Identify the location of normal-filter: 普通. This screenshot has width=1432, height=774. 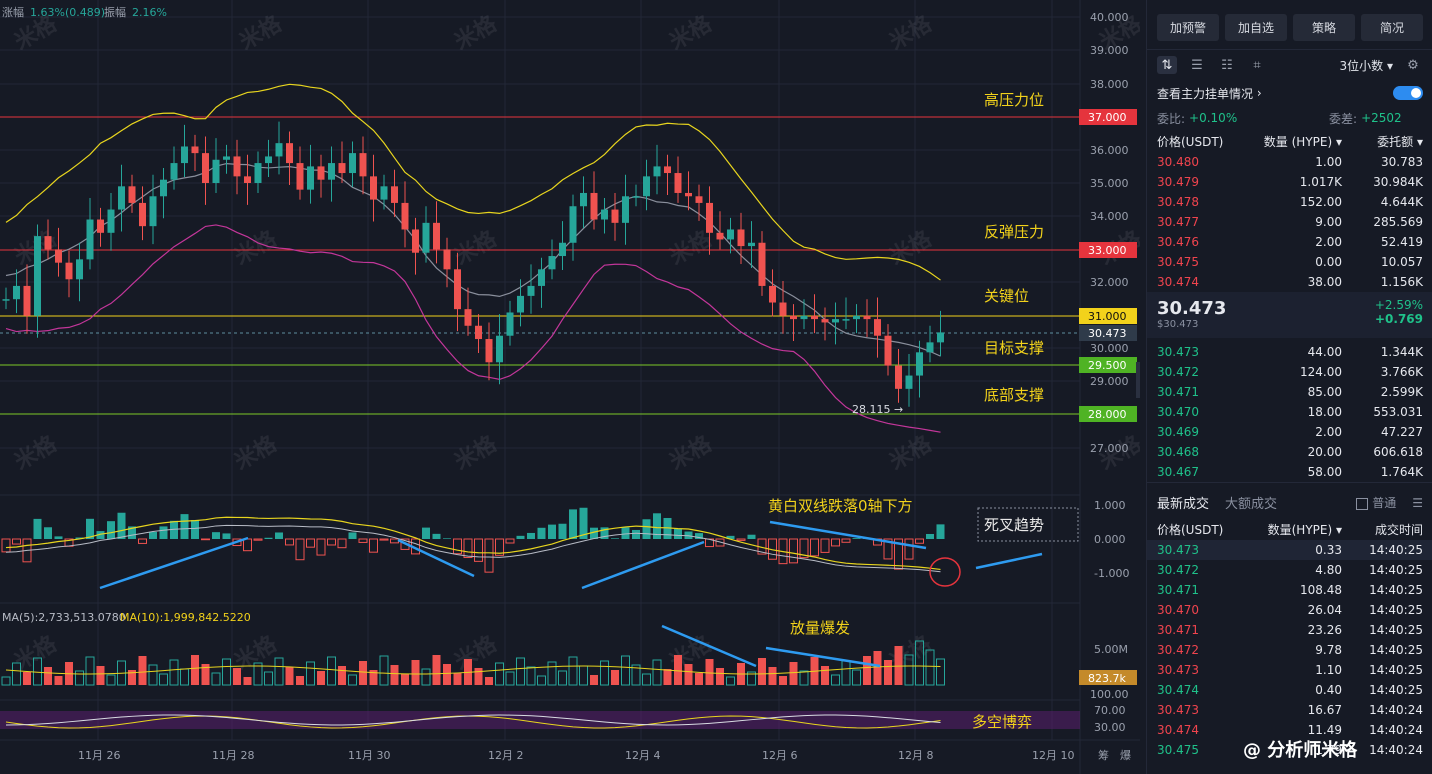
(1376, 502).